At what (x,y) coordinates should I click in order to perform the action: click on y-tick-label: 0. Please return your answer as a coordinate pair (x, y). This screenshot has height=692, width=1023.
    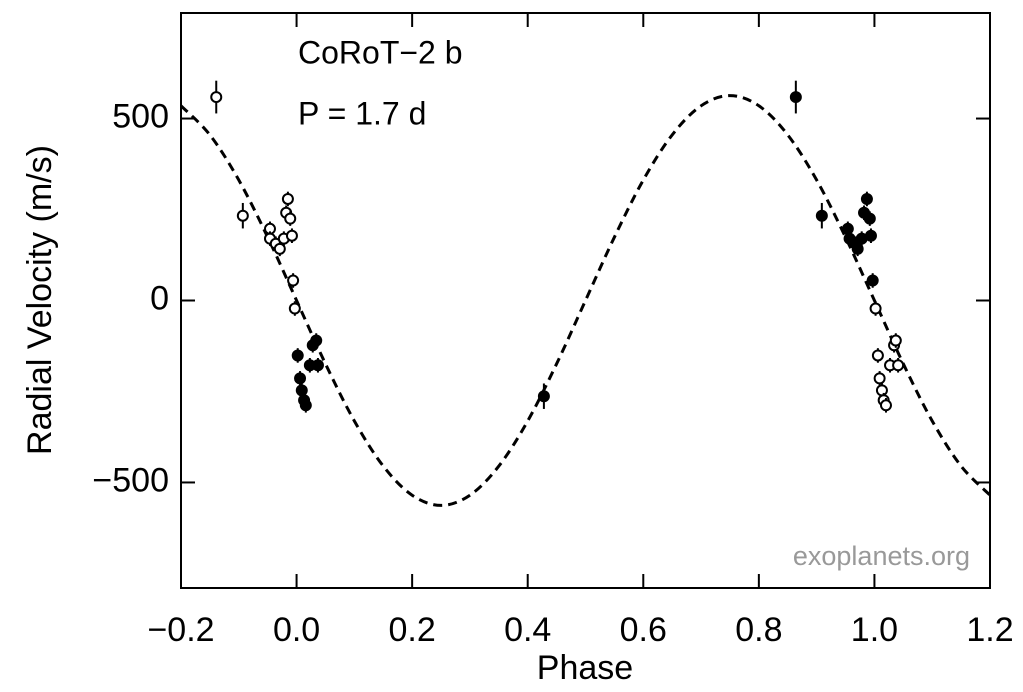
    Looking at the image, I should click on (159, 298).